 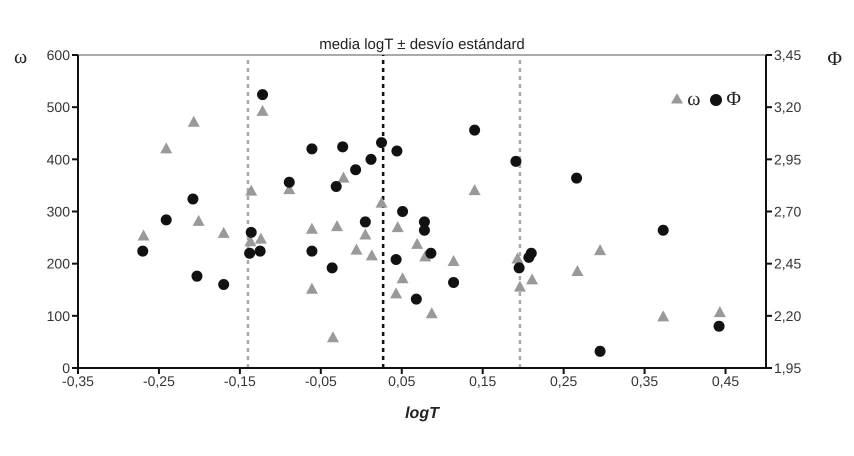 I want to click on x-axis-title: logT, so click(x=422, y=413).